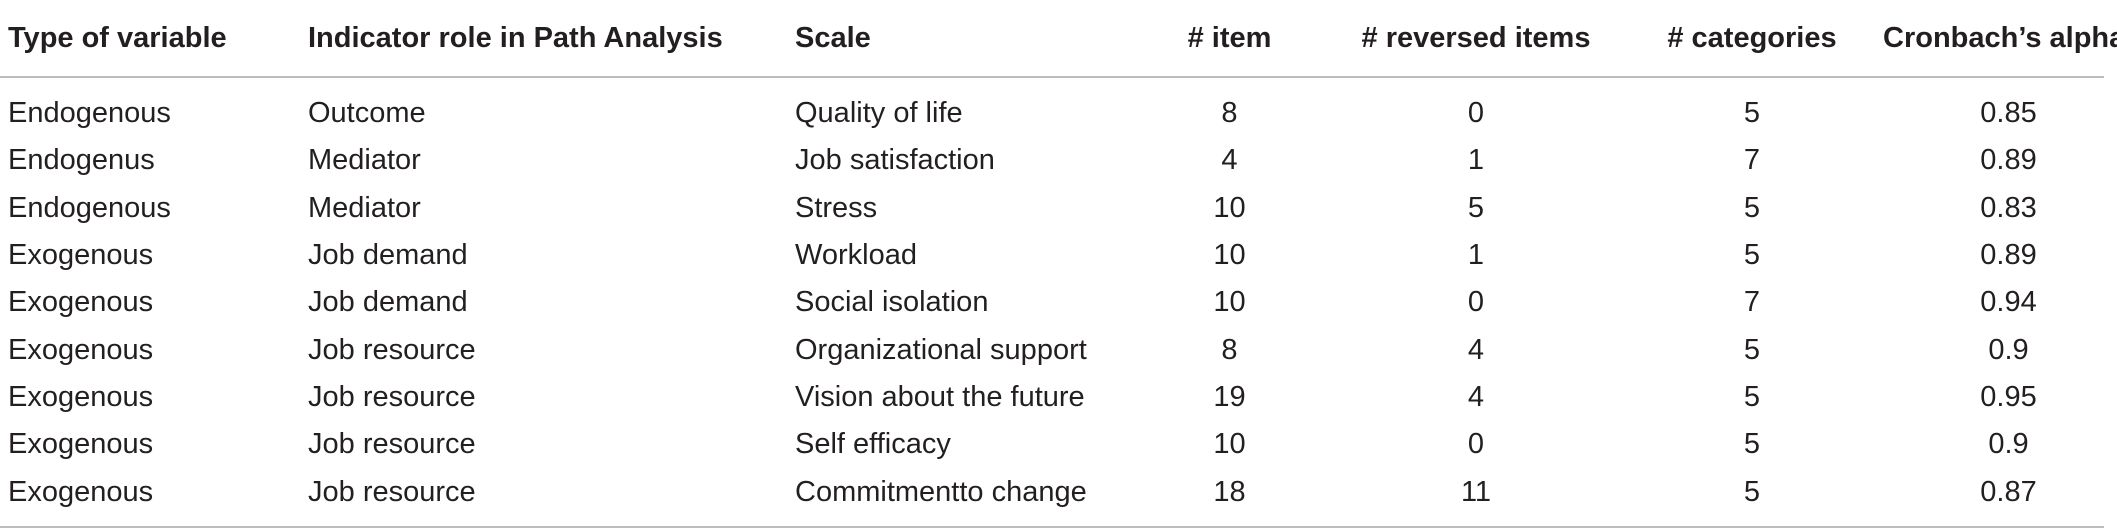 The image size is (2117, 532). What do you see at coordinates (1476, 39) in the screenshot?
I see `header-reversed-items: # reversed items` at bounding box center [1476, 39].